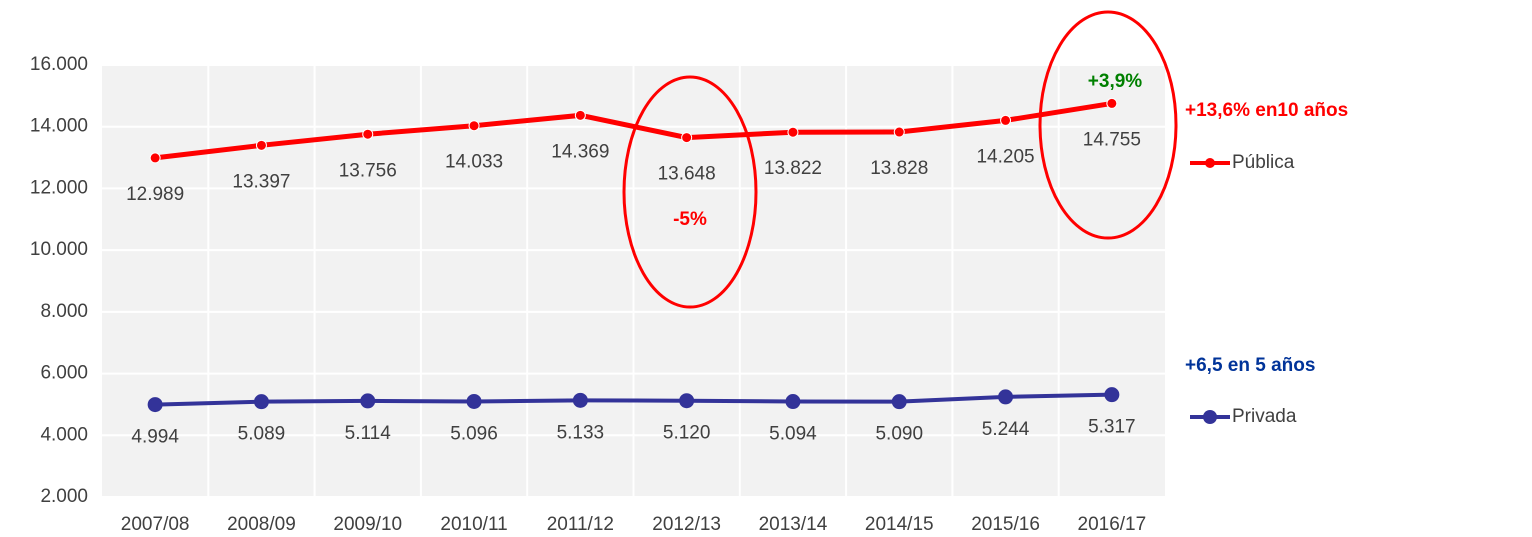 The height and width of the screenshot is (537, 1532). I want to click on data-label: 5.120, so click(687, 433).